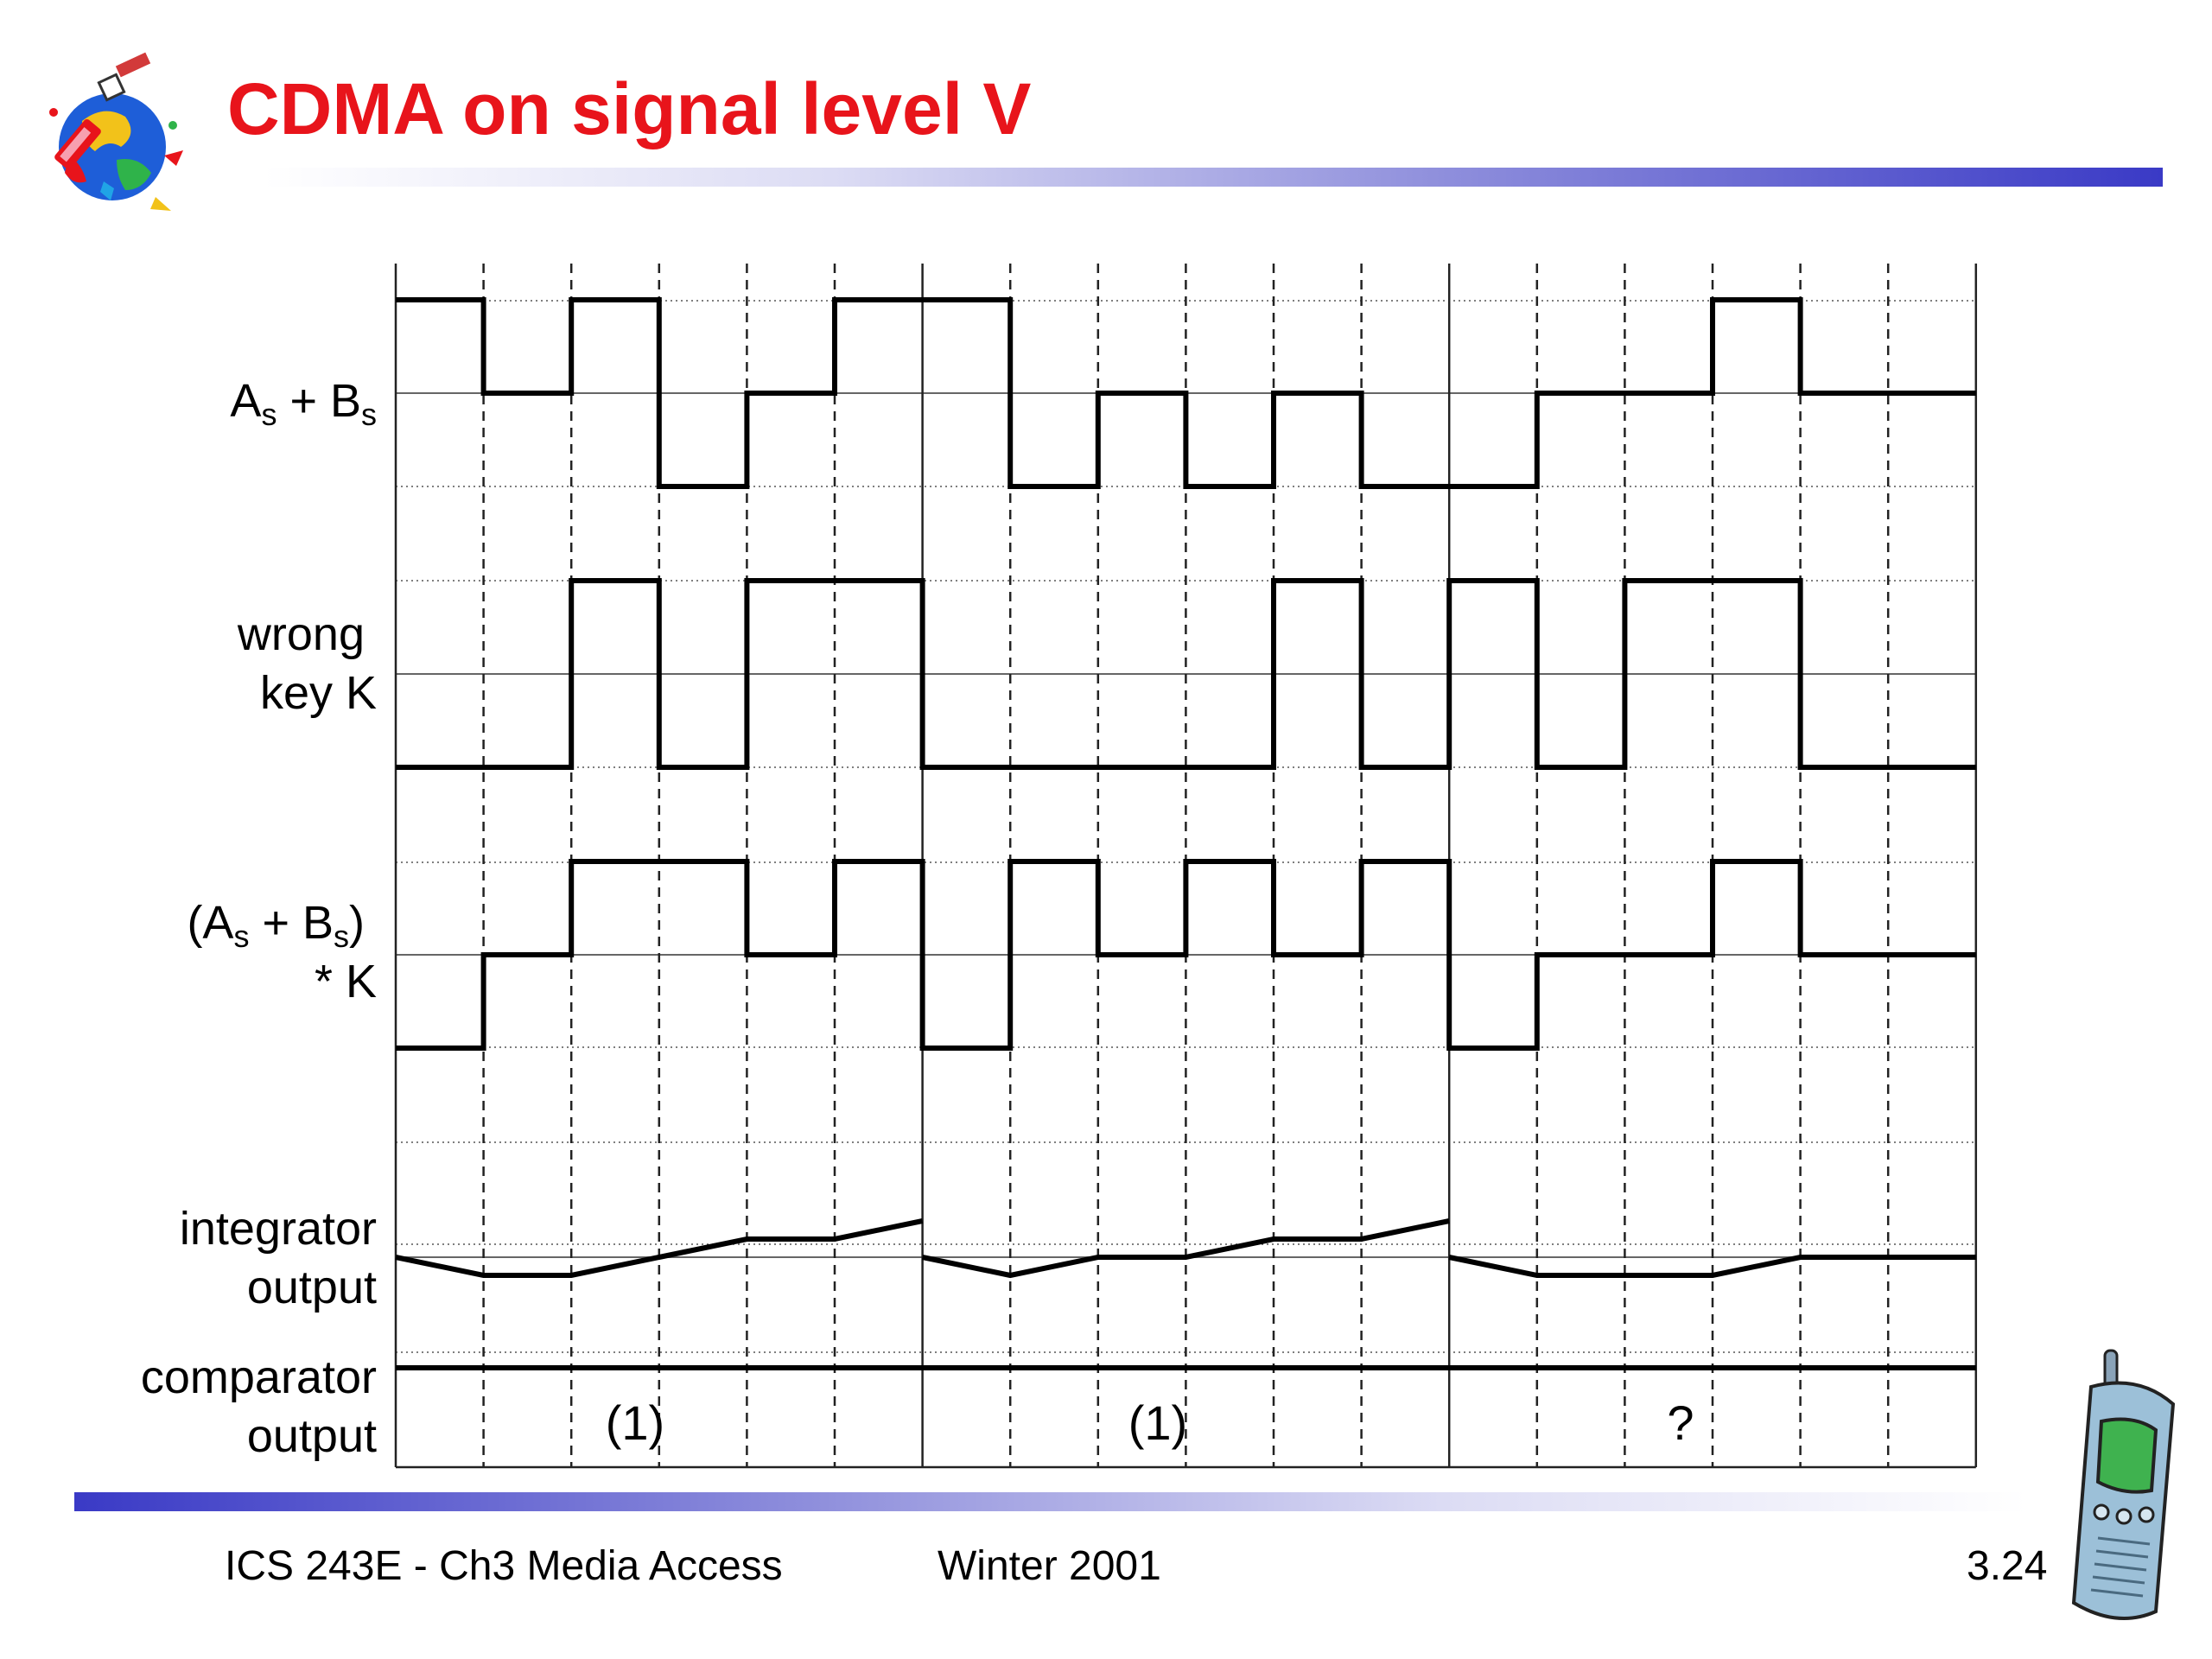  Describe the element at coordinates (1049, 1566) in the screenshot. I see `footer-term: Winter 2001` at that location.